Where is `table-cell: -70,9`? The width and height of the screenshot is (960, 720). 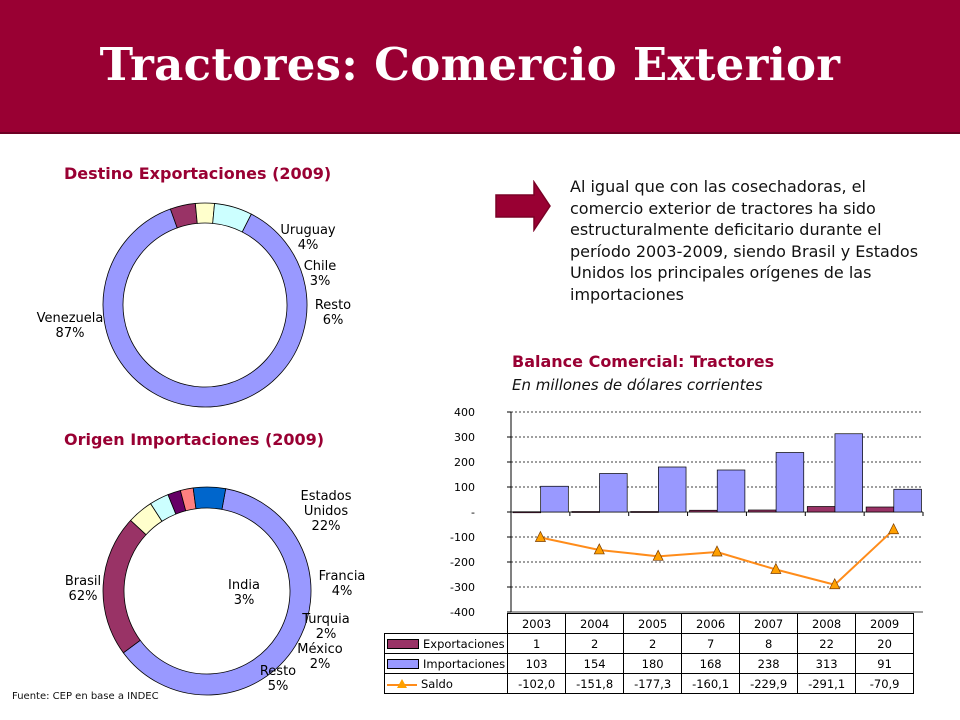 table-cell: -70,9 is located at coordinates (885, 683).